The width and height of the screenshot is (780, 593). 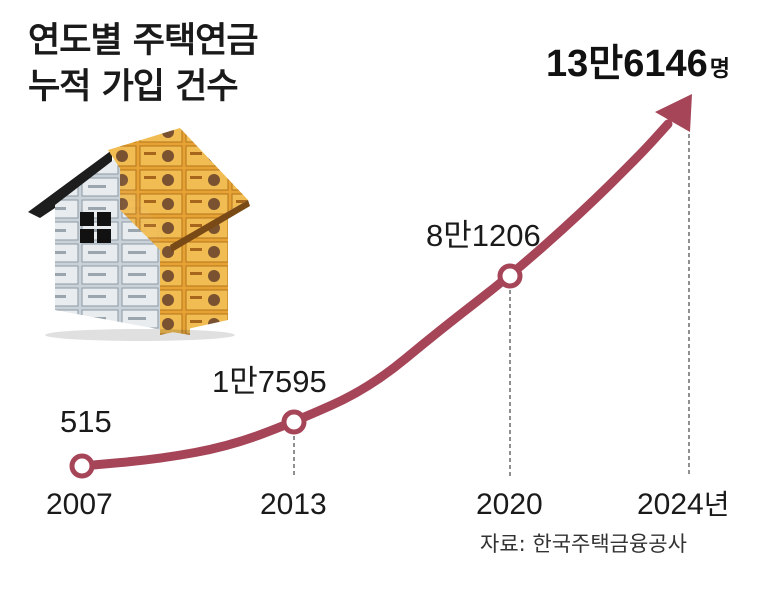 I want to click on series-arrowhead, so click(x=673, y=113).